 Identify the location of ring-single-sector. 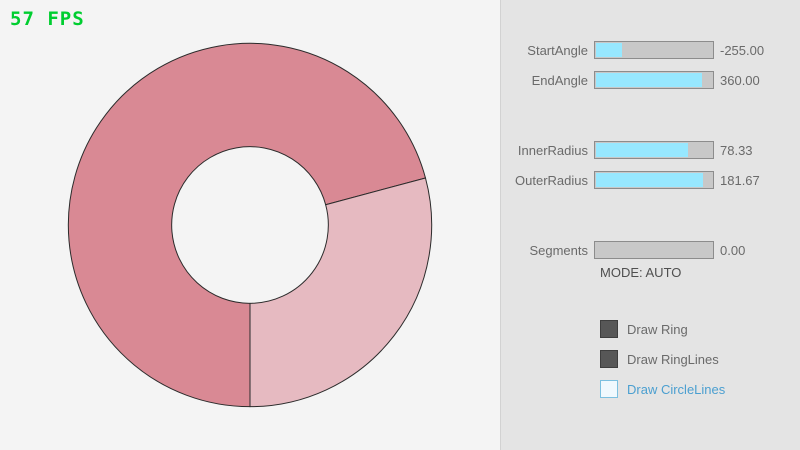
(341, 292).